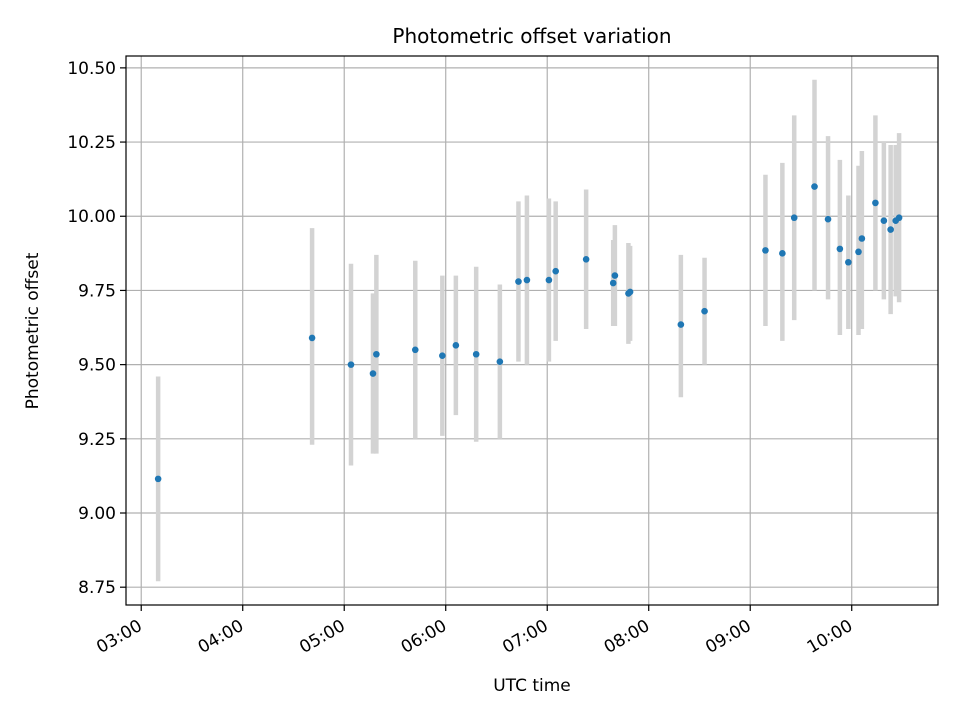 This screenshot has width=960, height=725. What do you see at coordinates (97, 366) in the screenshot?
I see `y-tick-label: 9.50` at bounding box center [97, 366].